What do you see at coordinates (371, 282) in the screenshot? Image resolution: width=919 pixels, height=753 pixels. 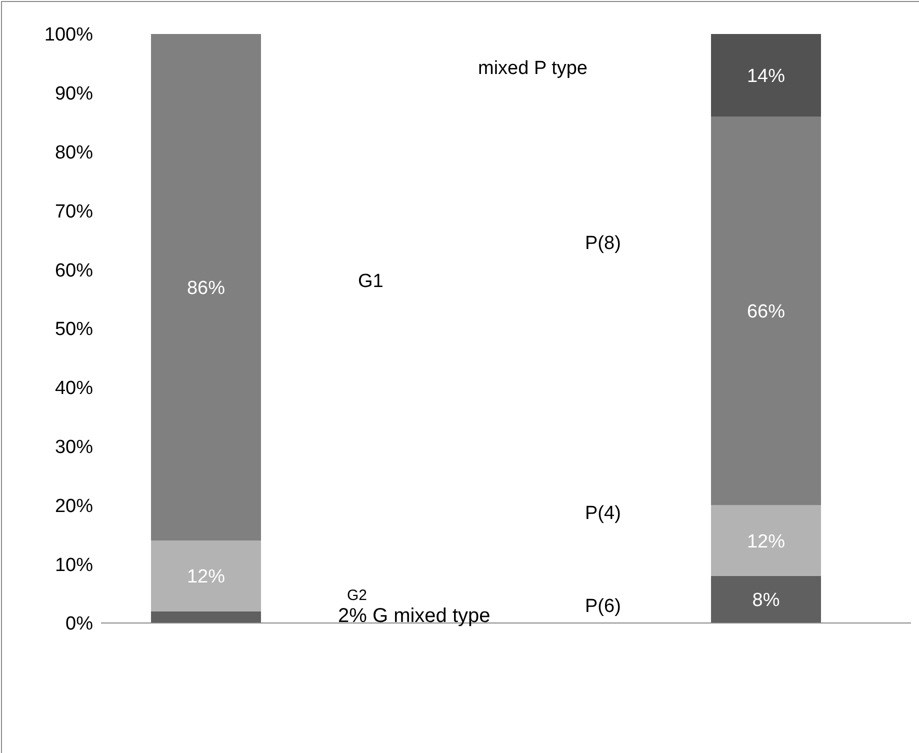 I see `annotation: G1` at bounding box center [371, 282].